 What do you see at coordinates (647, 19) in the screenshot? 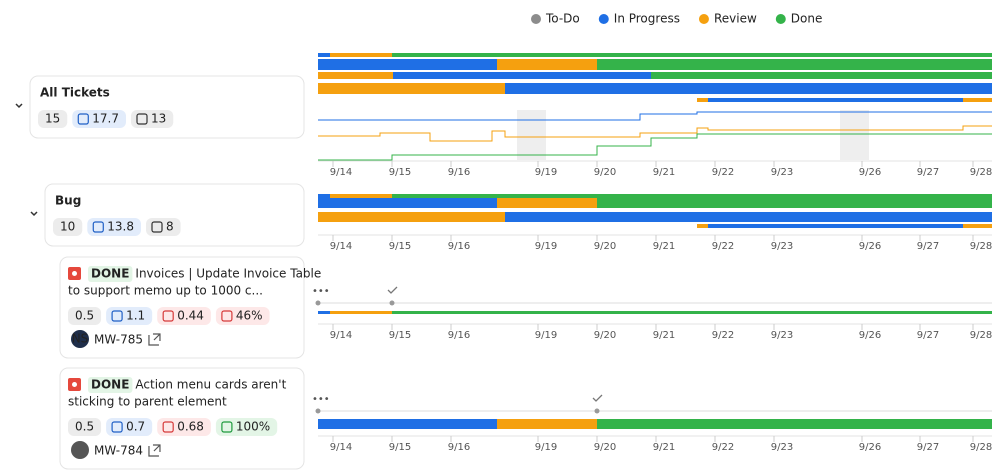
I see `legend-label: In Progress` at bounding box center [647, 19].